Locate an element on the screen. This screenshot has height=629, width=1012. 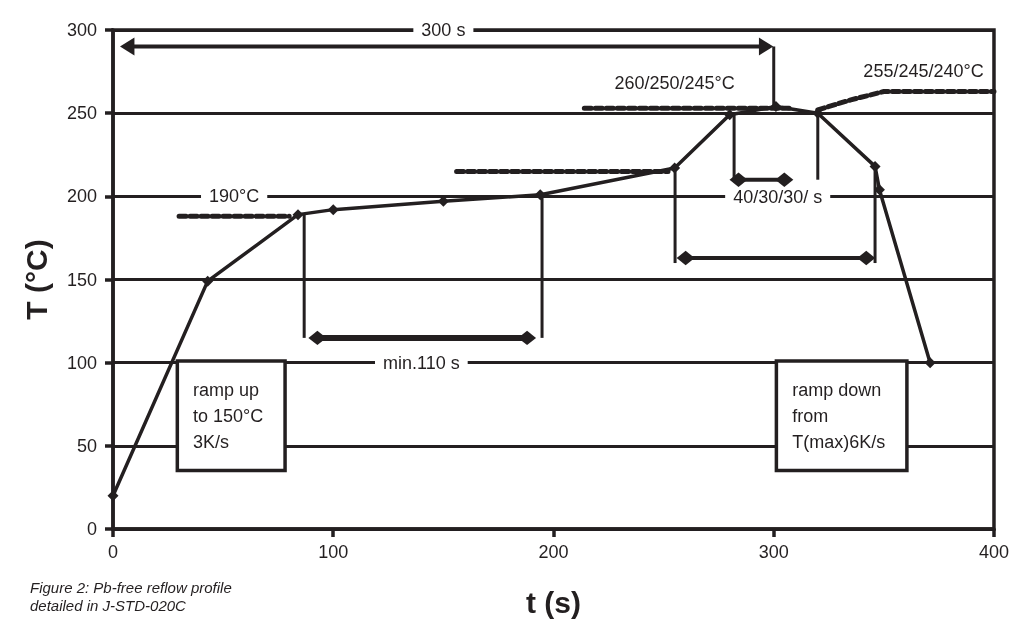
caption: Figure 2: Pb-free reflow profile detailed in J-STD-020C is located at coordinates (133, 596).